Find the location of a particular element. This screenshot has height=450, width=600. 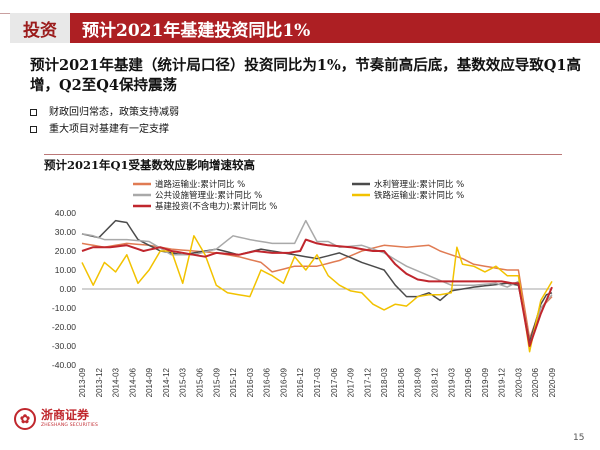

page-number: 15 is located at coordinates (579, 438).